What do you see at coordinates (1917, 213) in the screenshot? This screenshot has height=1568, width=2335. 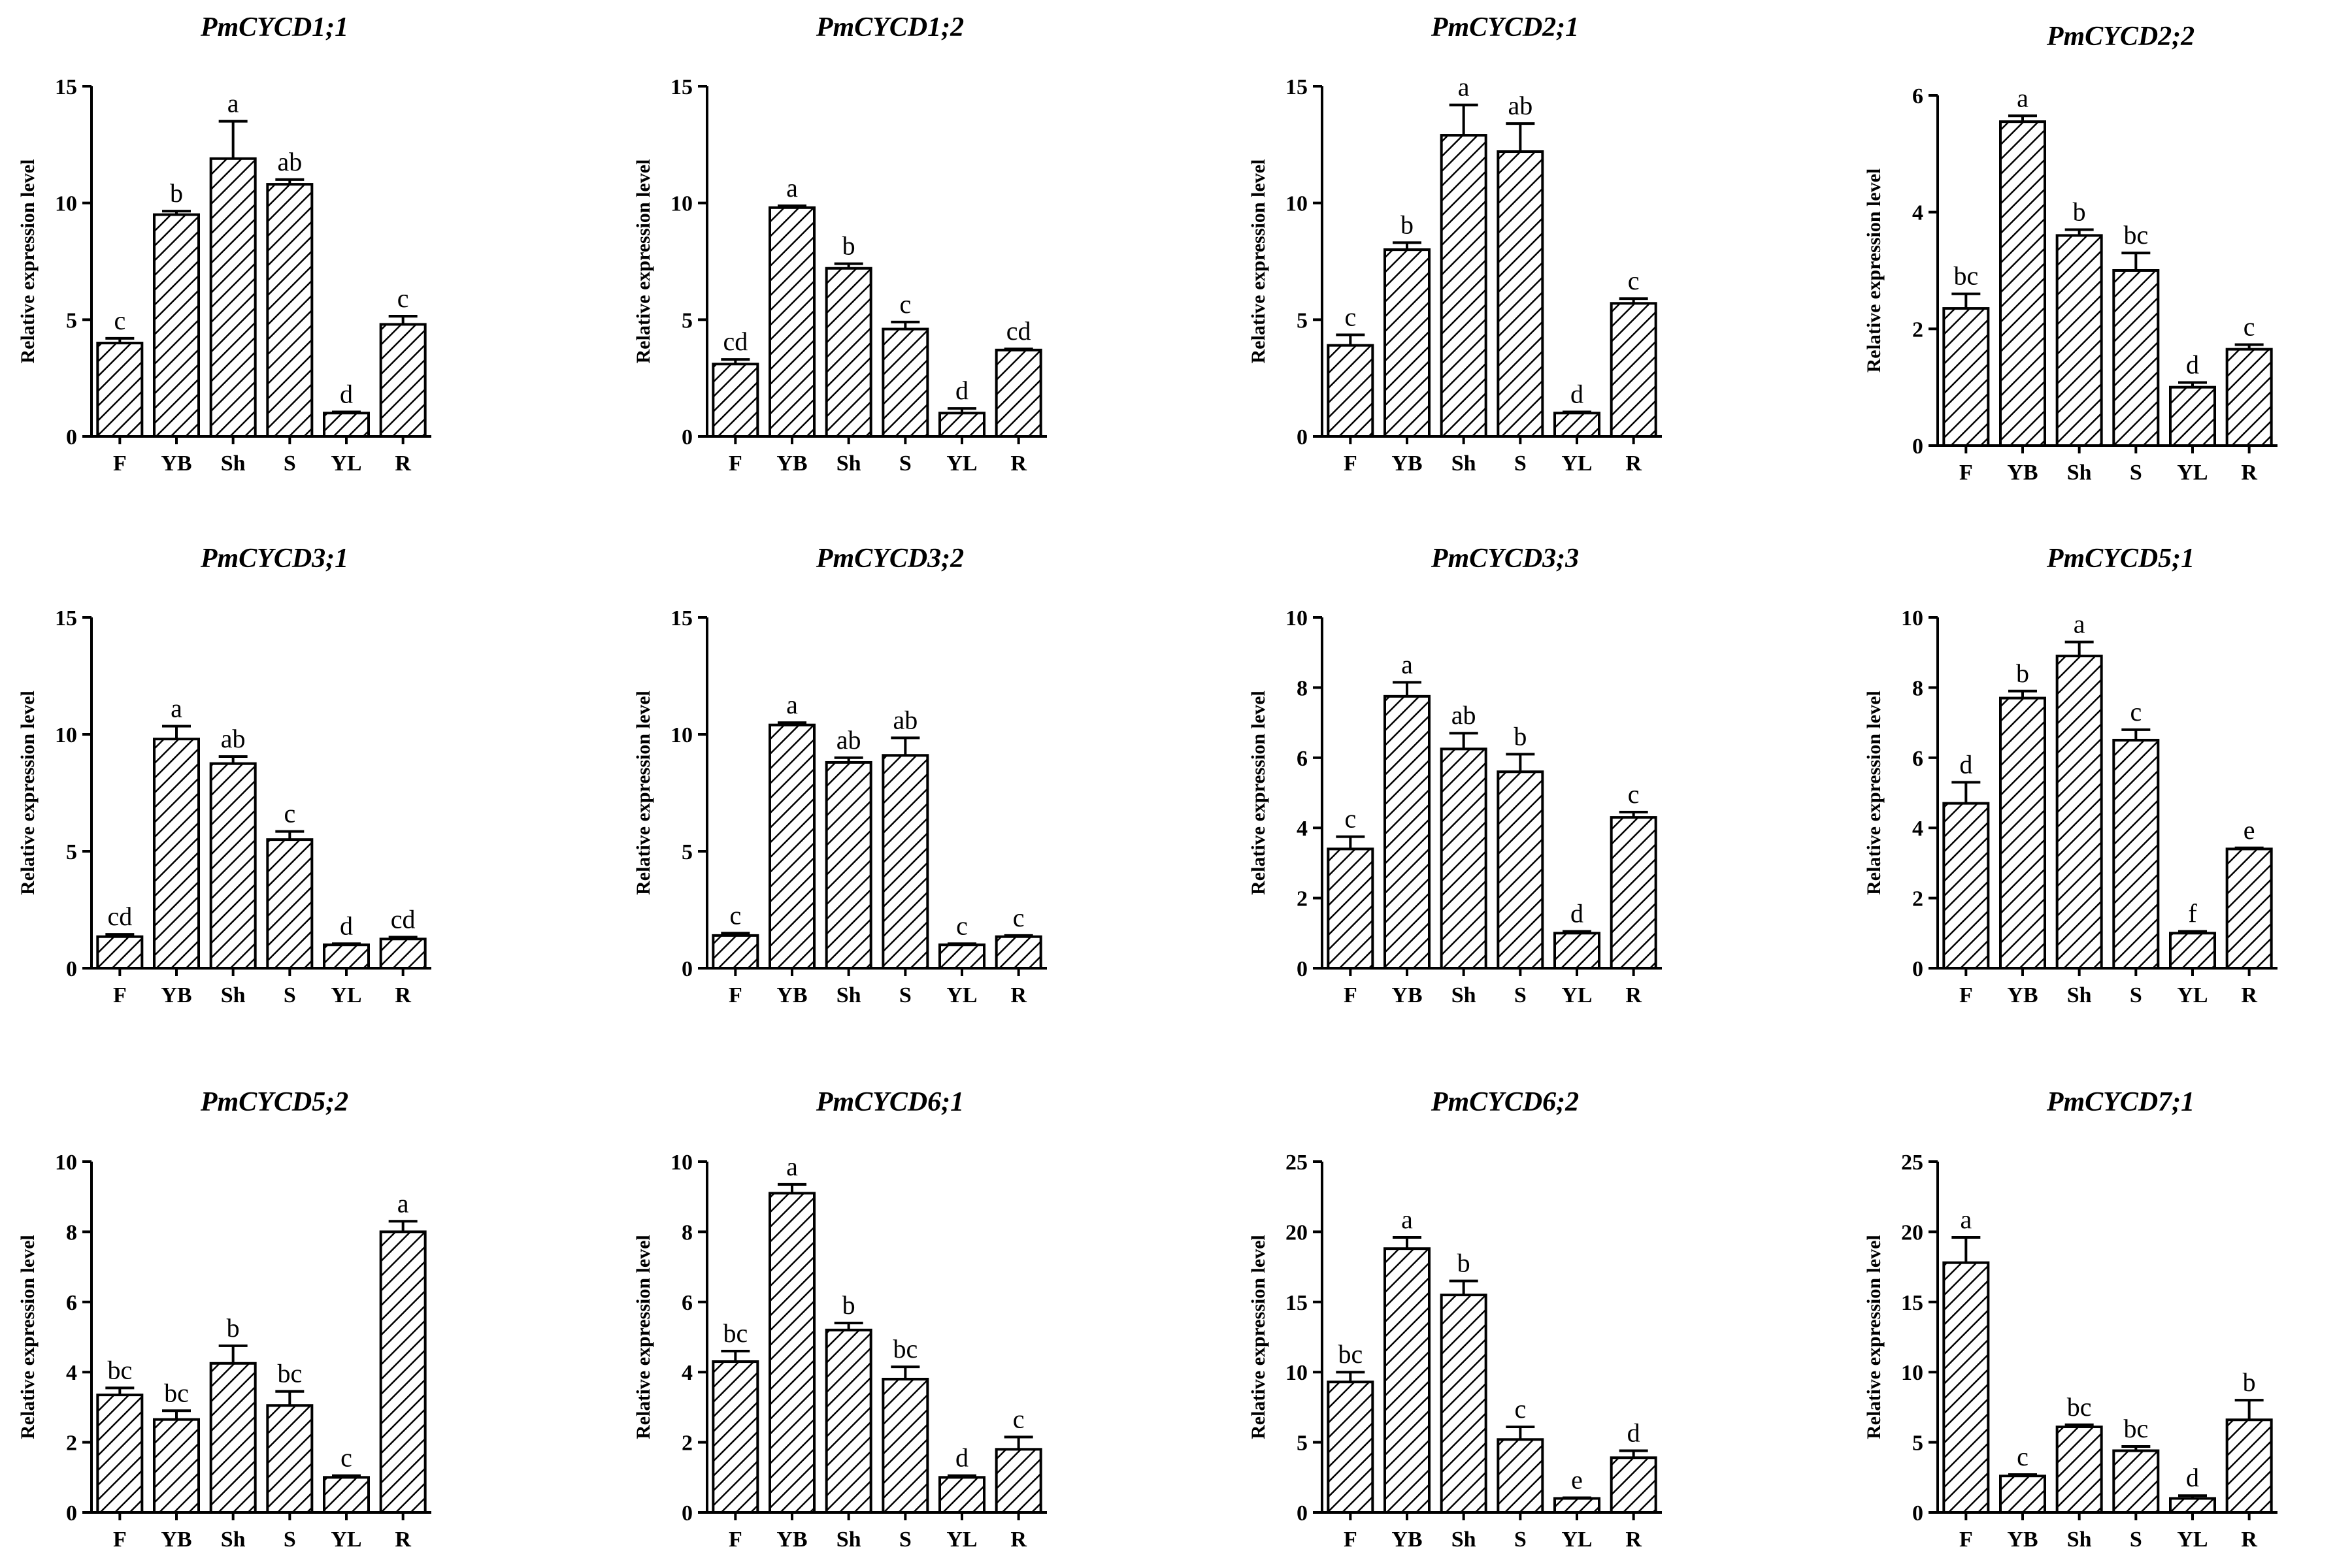 I see `y-tick-label: 4` at bounding box center [1917, 213].